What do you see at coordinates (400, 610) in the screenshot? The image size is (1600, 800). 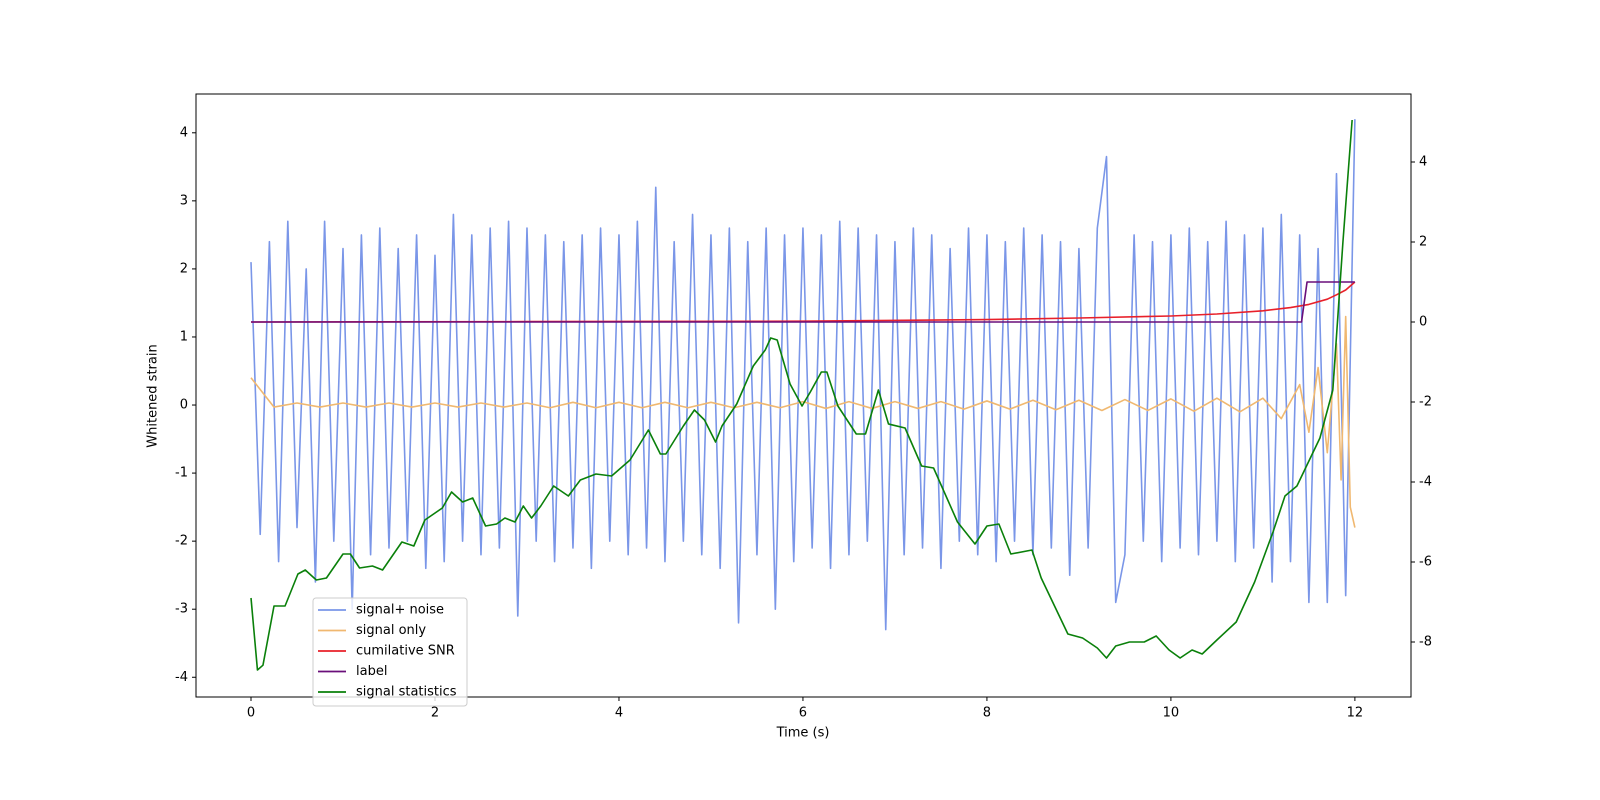 I see `legend-label: signal+ noise` at bounding box center [400, 610].